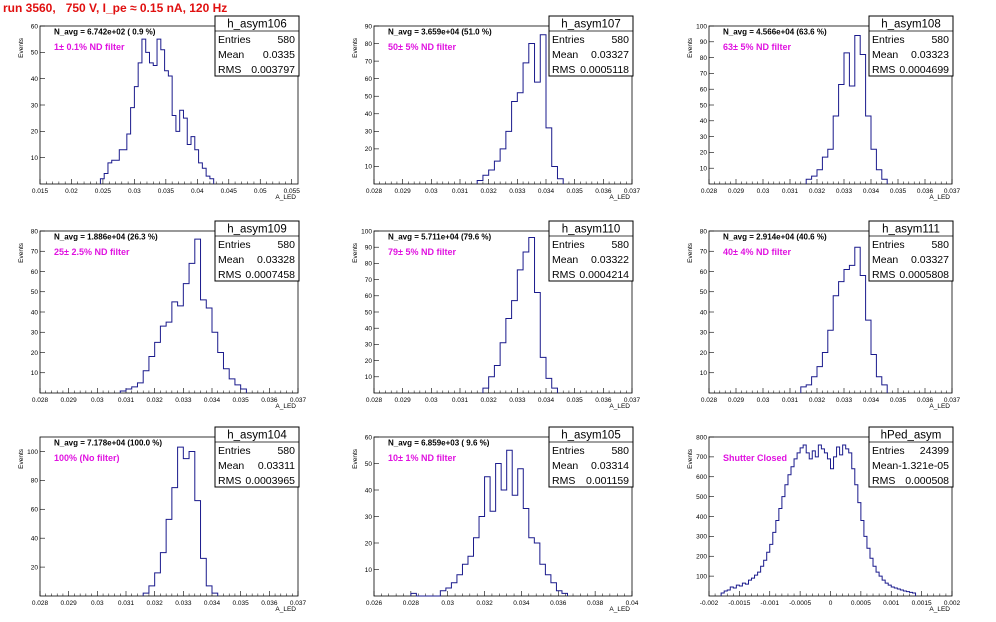  I want to click on x-tick-label: 0.04, so click(632, 603).